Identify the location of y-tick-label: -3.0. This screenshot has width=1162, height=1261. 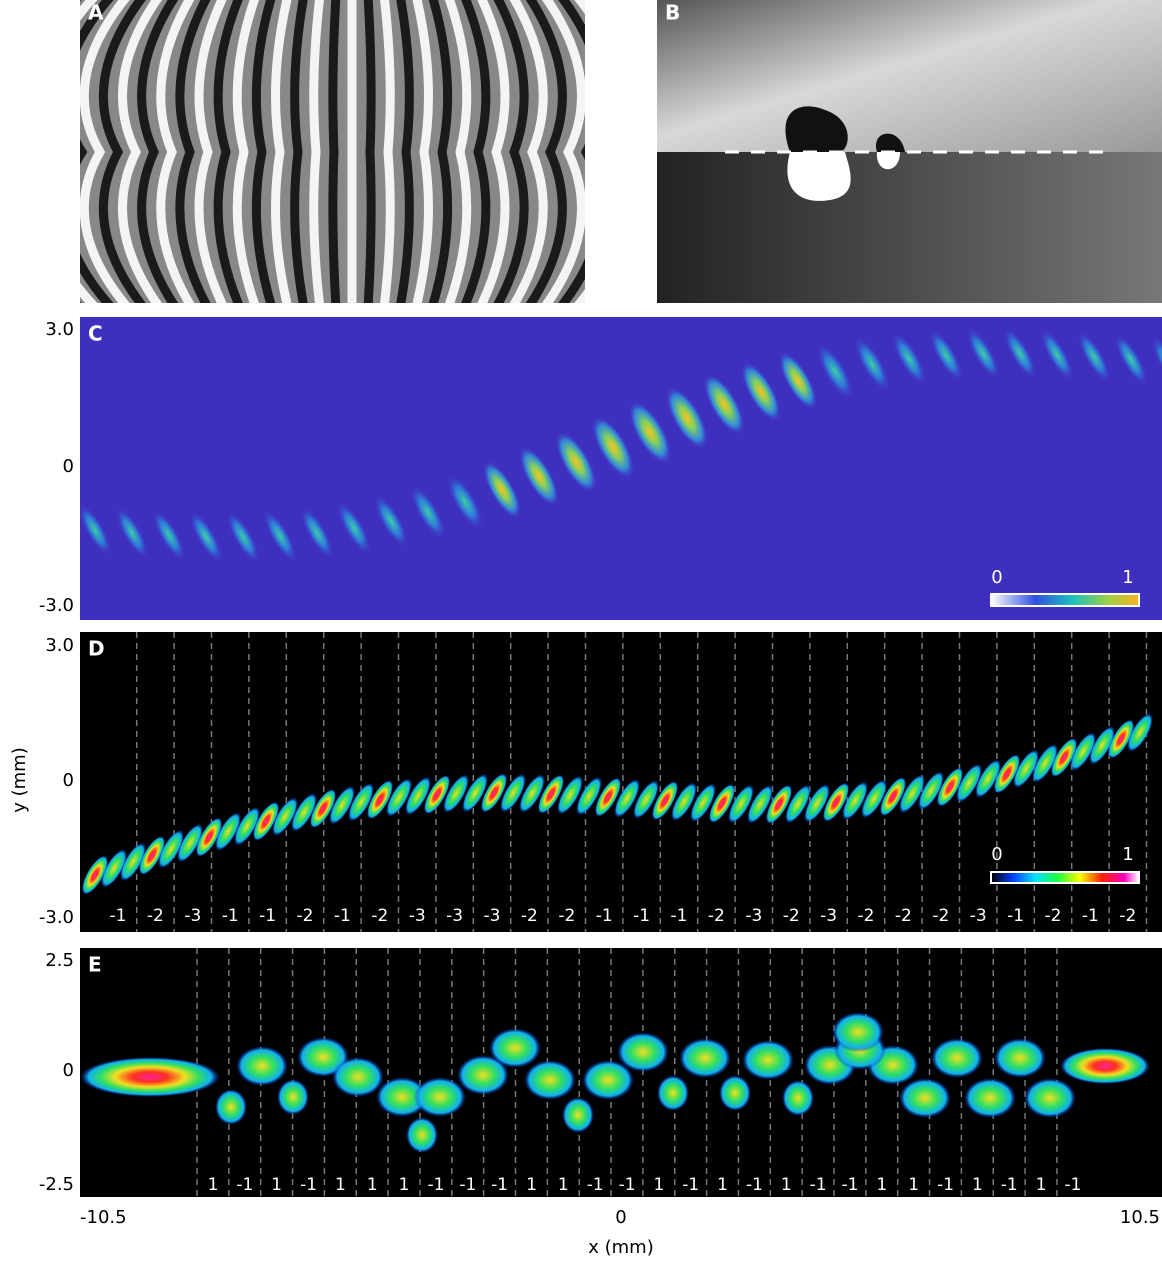
(56, 917).